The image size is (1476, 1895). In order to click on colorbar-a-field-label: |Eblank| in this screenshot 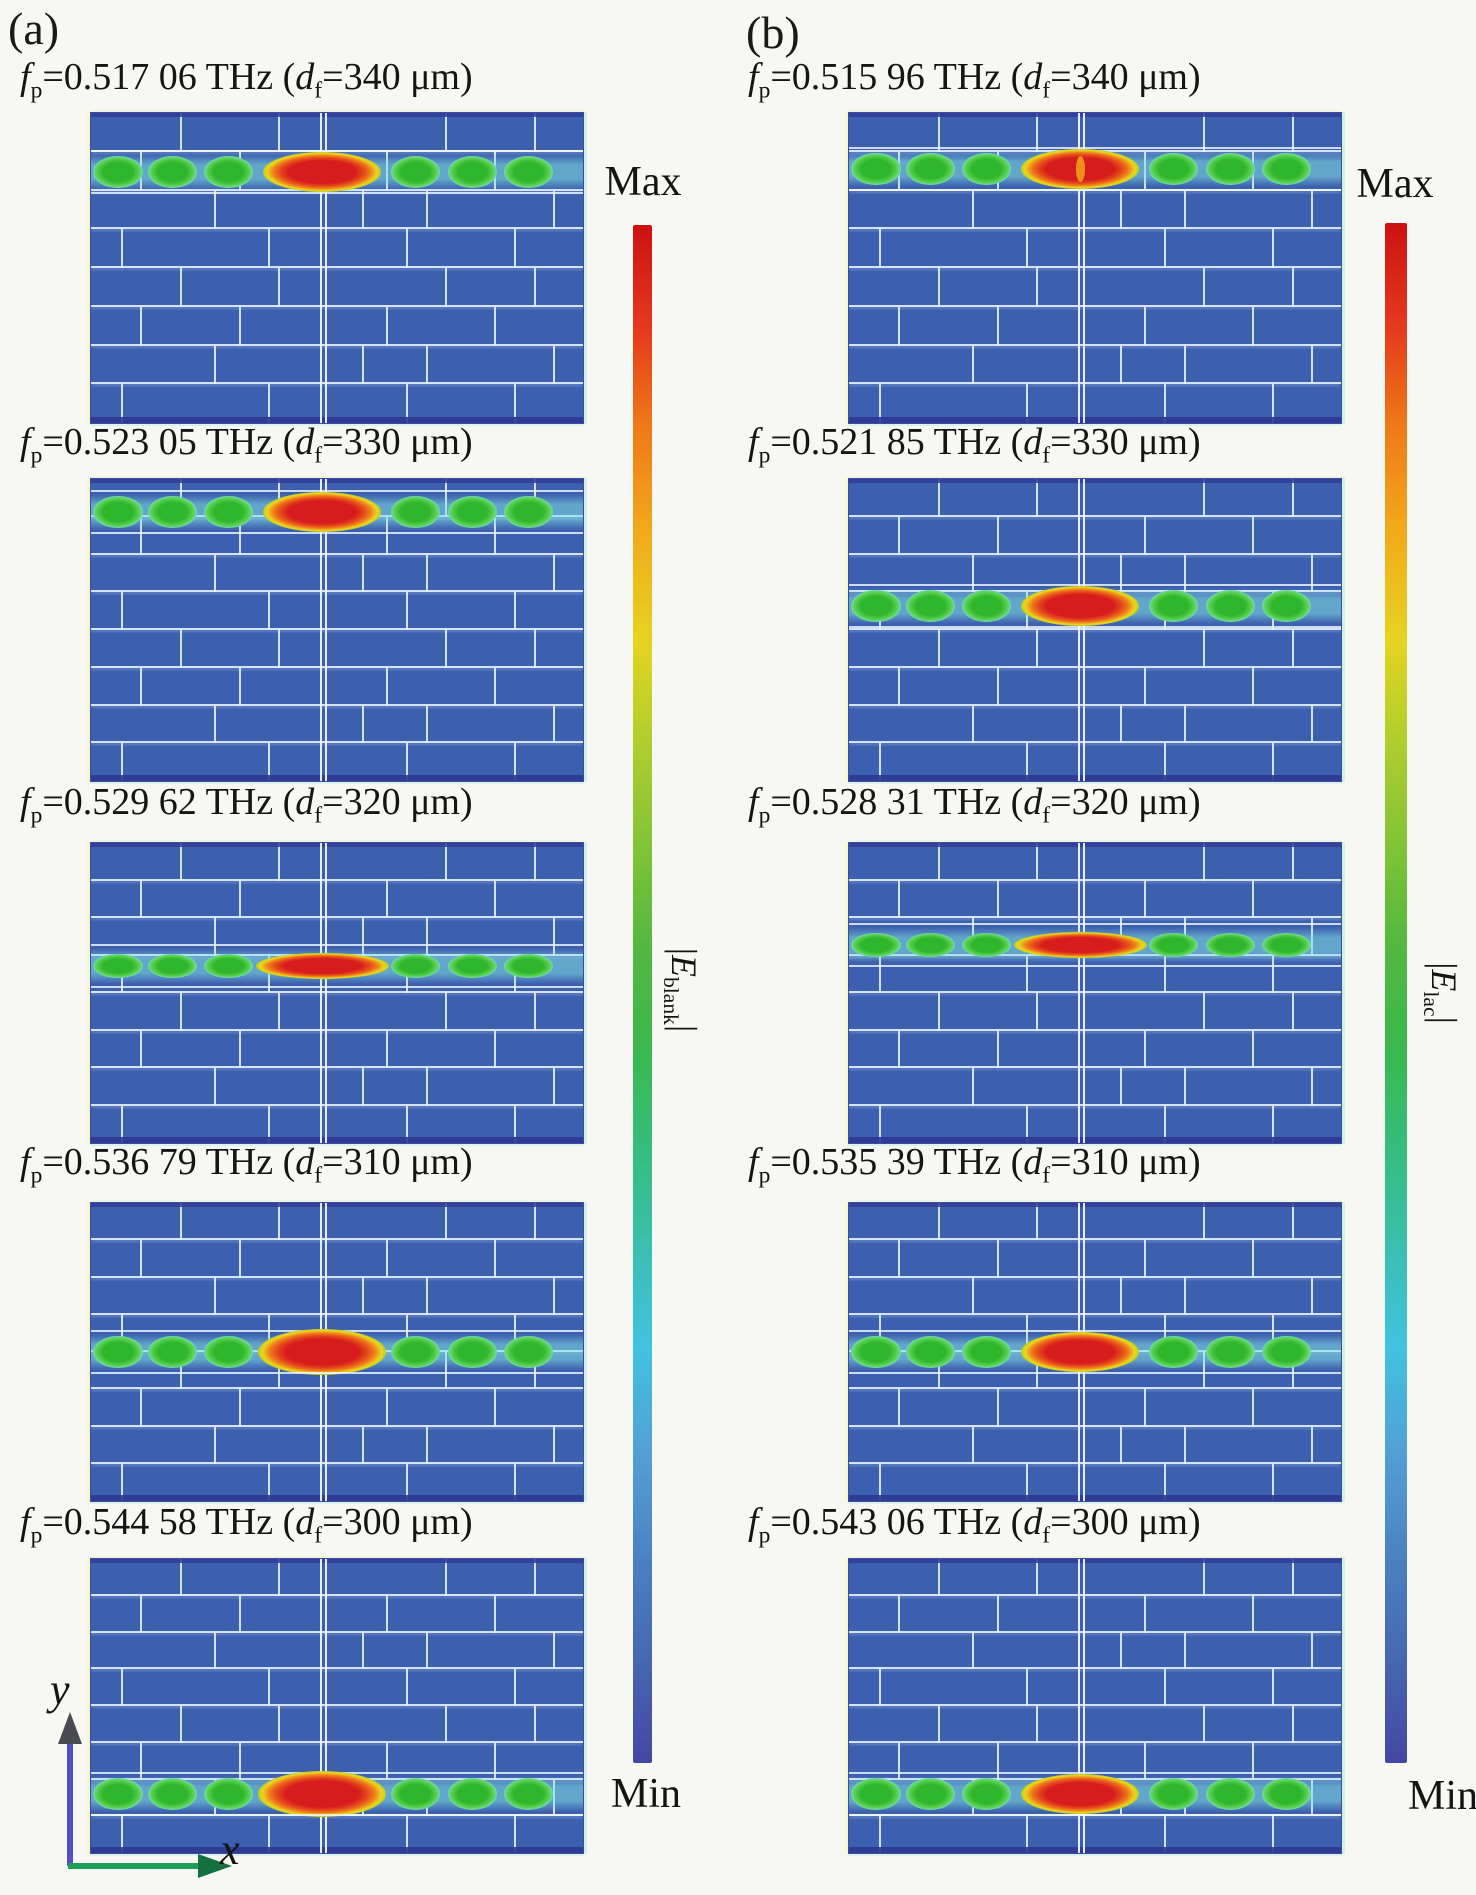, I will do `click(681, 990)`.